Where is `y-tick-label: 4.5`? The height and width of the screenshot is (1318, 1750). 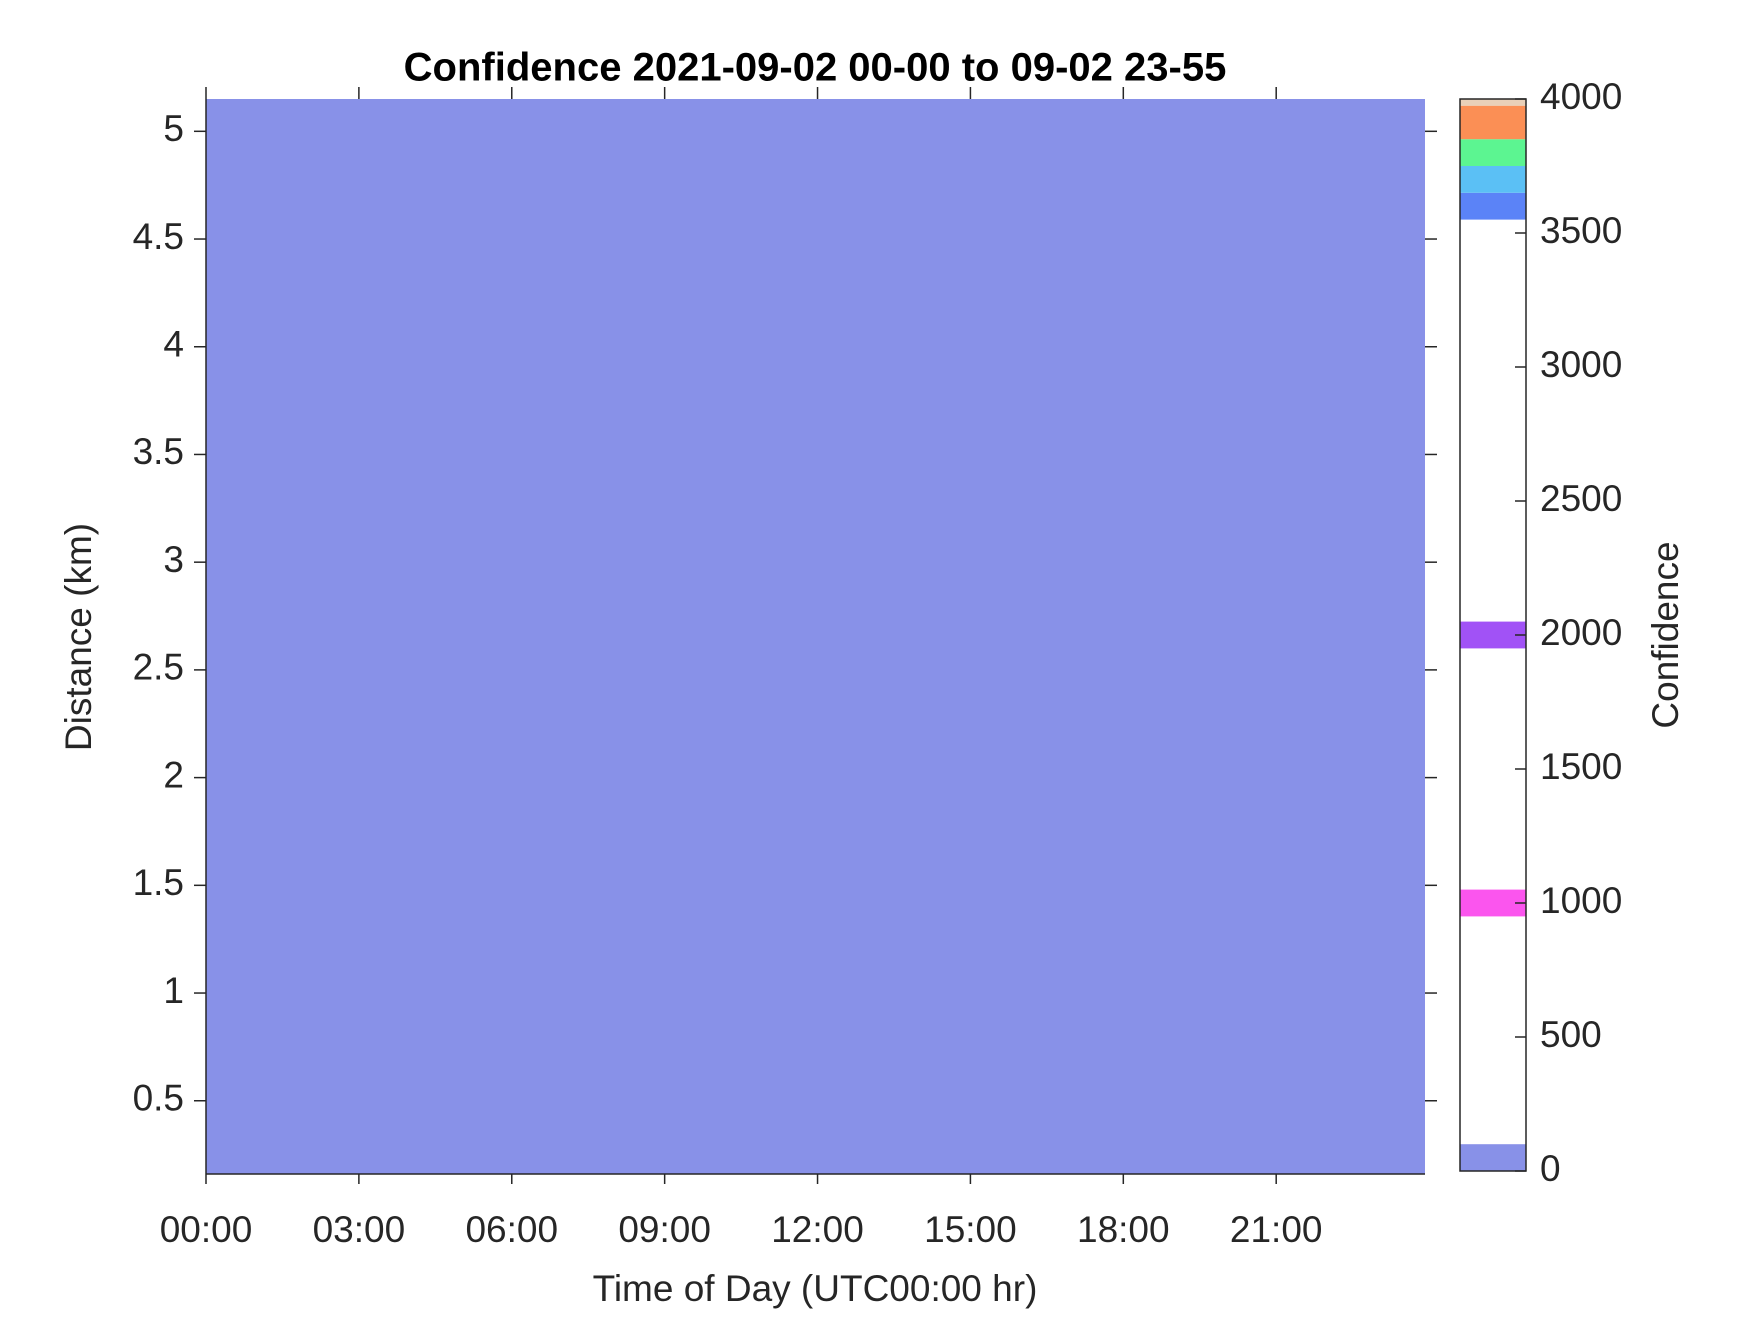
y-tick-label: 4.5 is located at coordinates (158, 236).